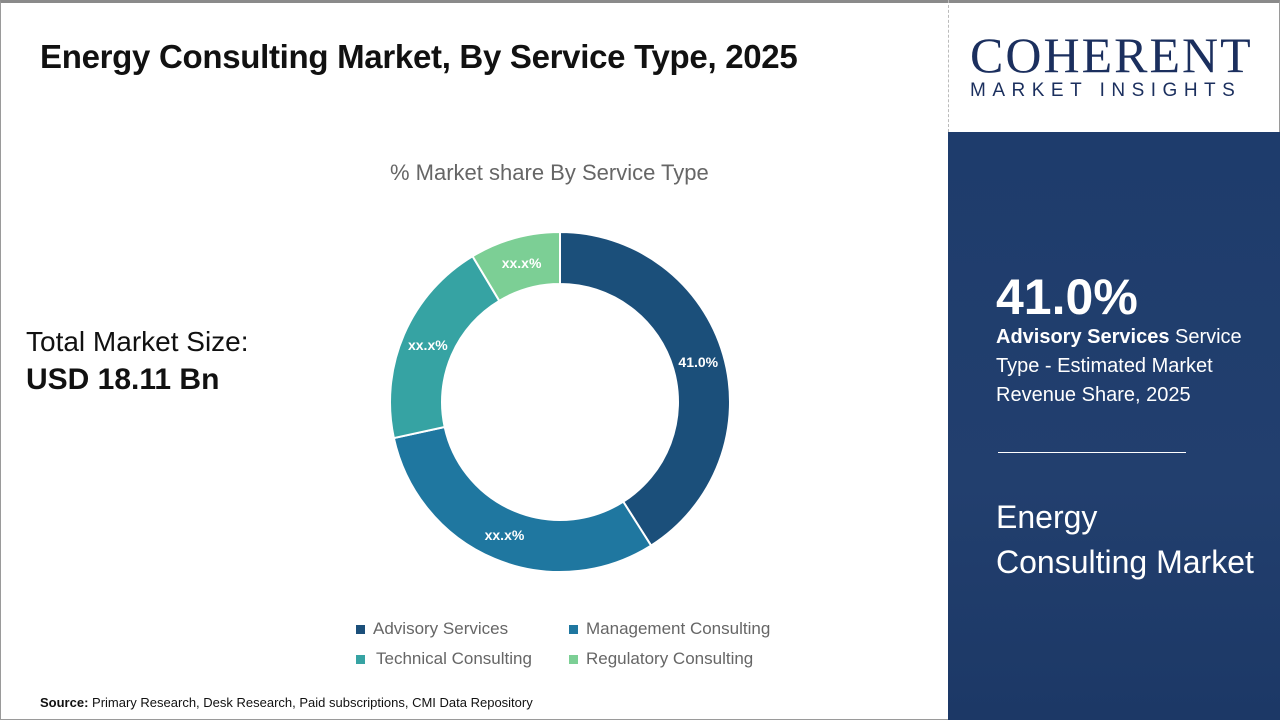  What do you see at coordinates (1106, 90) in the screenshot?
I see `logo-tagline: MARKET INSIGHTS` at bounding box center [1106, 90].